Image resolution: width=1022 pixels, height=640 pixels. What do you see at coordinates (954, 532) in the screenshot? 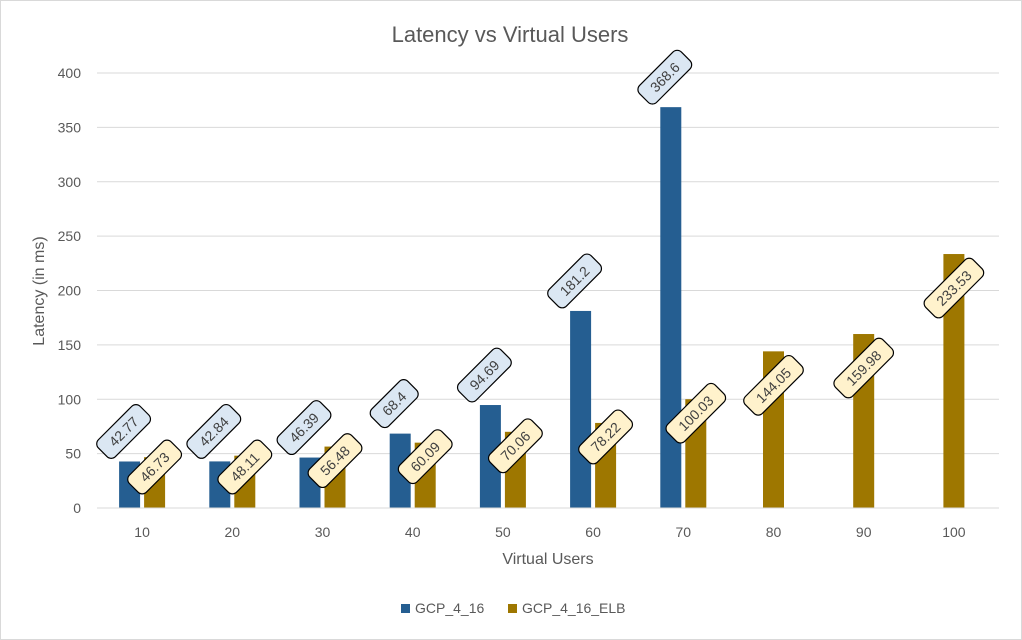
I see `x-tick-label: 100` at bounding box center [954, 532].